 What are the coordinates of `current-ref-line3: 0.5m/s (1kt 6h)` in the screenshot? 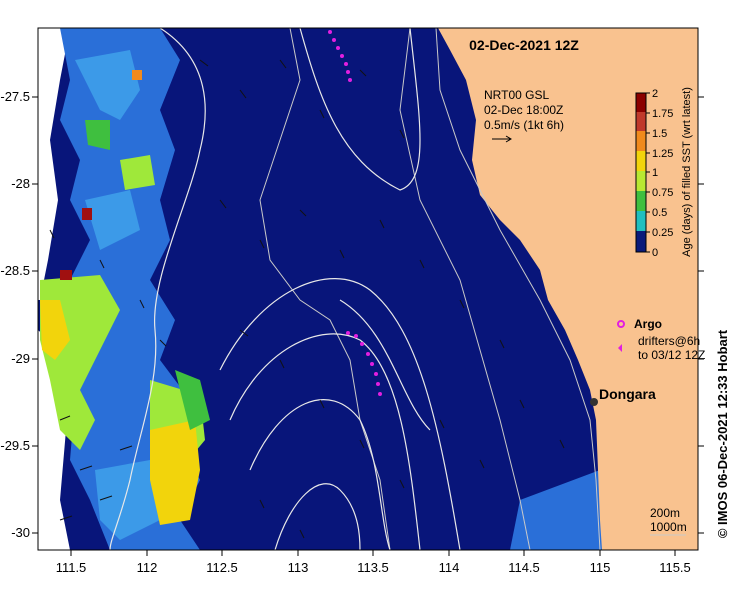 It's located at (524, 125).